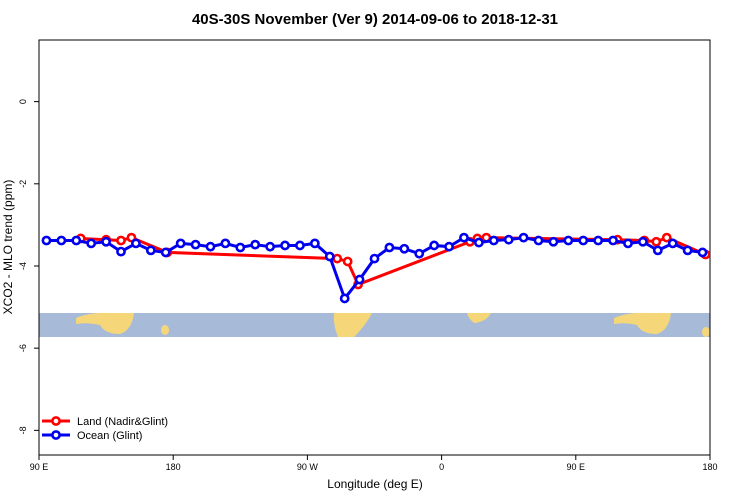  Describe the element at coordinates (8, 247) in the screenshot. I see `y-axis-label: XCO2 - MLO trend (ppm)` at that location.